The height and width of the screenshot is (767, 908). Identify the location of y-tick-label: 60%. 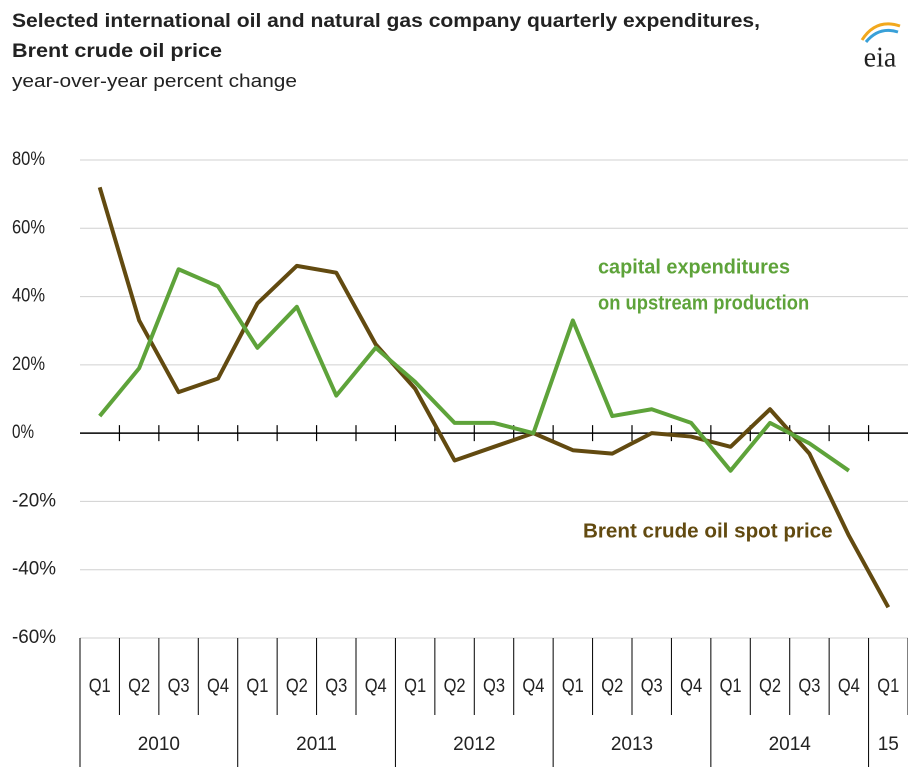
(28, 227).